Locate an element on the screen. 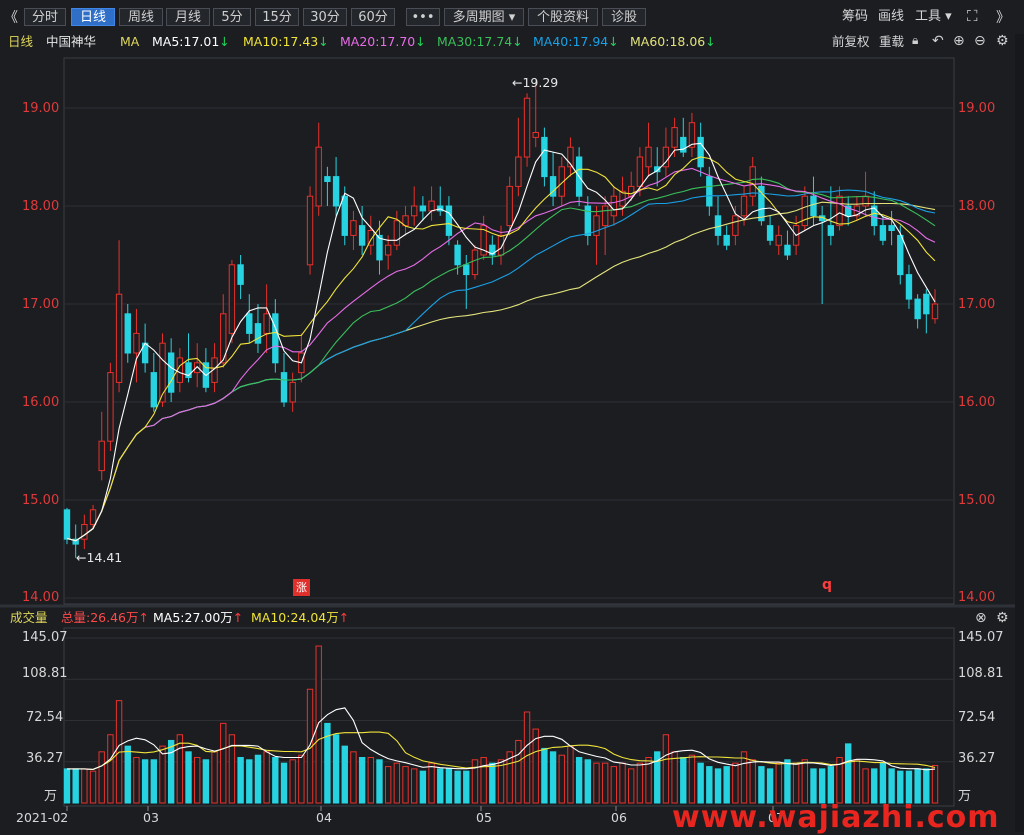 The width and height of the screenshot is (1024, 835). price-tick-right: 14.00 is located at coordinates (977, 597).